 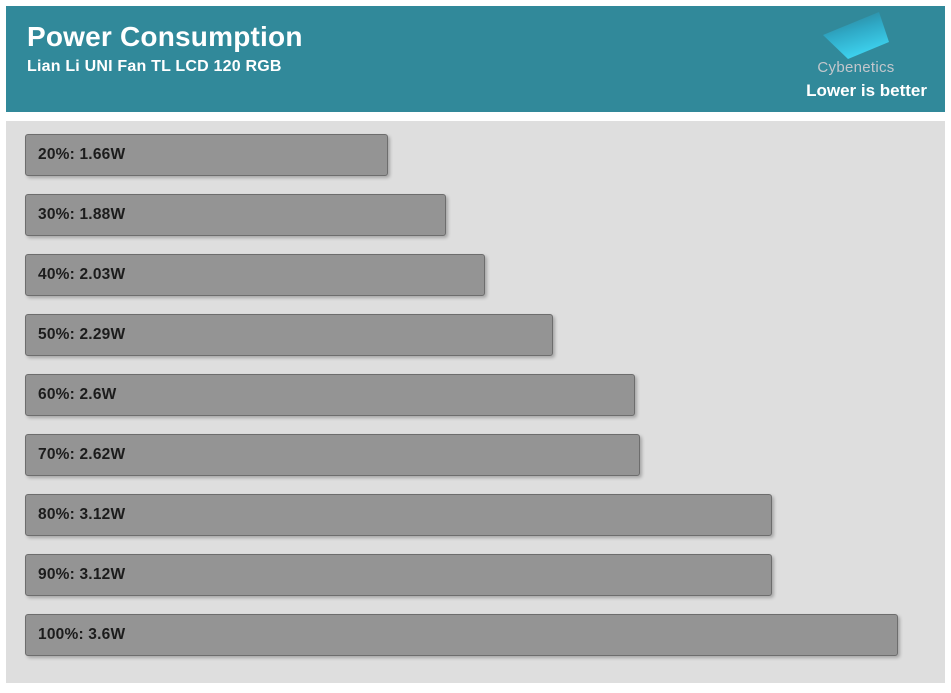 What do you see at coordinates (866, 90) in the screenshot?
I see `lower-is-better-note: Lower is better` at bounding box center [866, 90].